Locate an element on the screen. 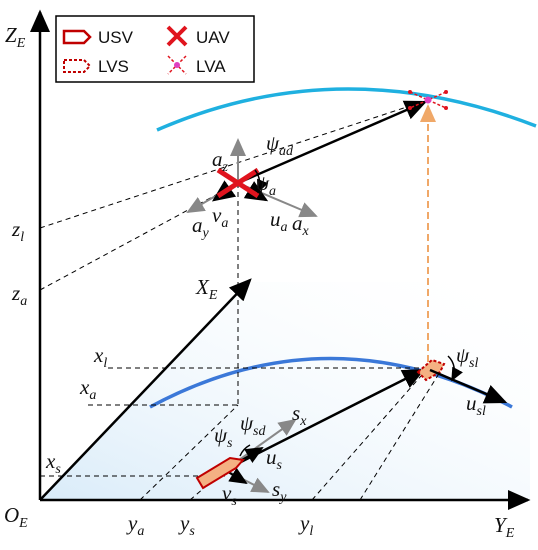 The height and width of the screenshot is (550, 538). label: us is located at coordinates (274, 459).